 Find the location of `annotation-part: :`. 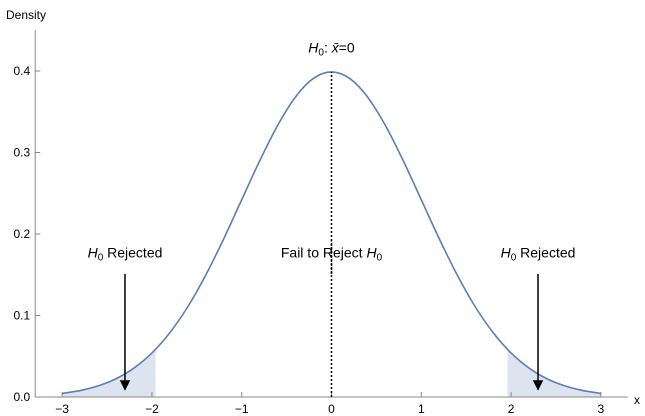

annotation-part: : is located at coordinates (328, 47).